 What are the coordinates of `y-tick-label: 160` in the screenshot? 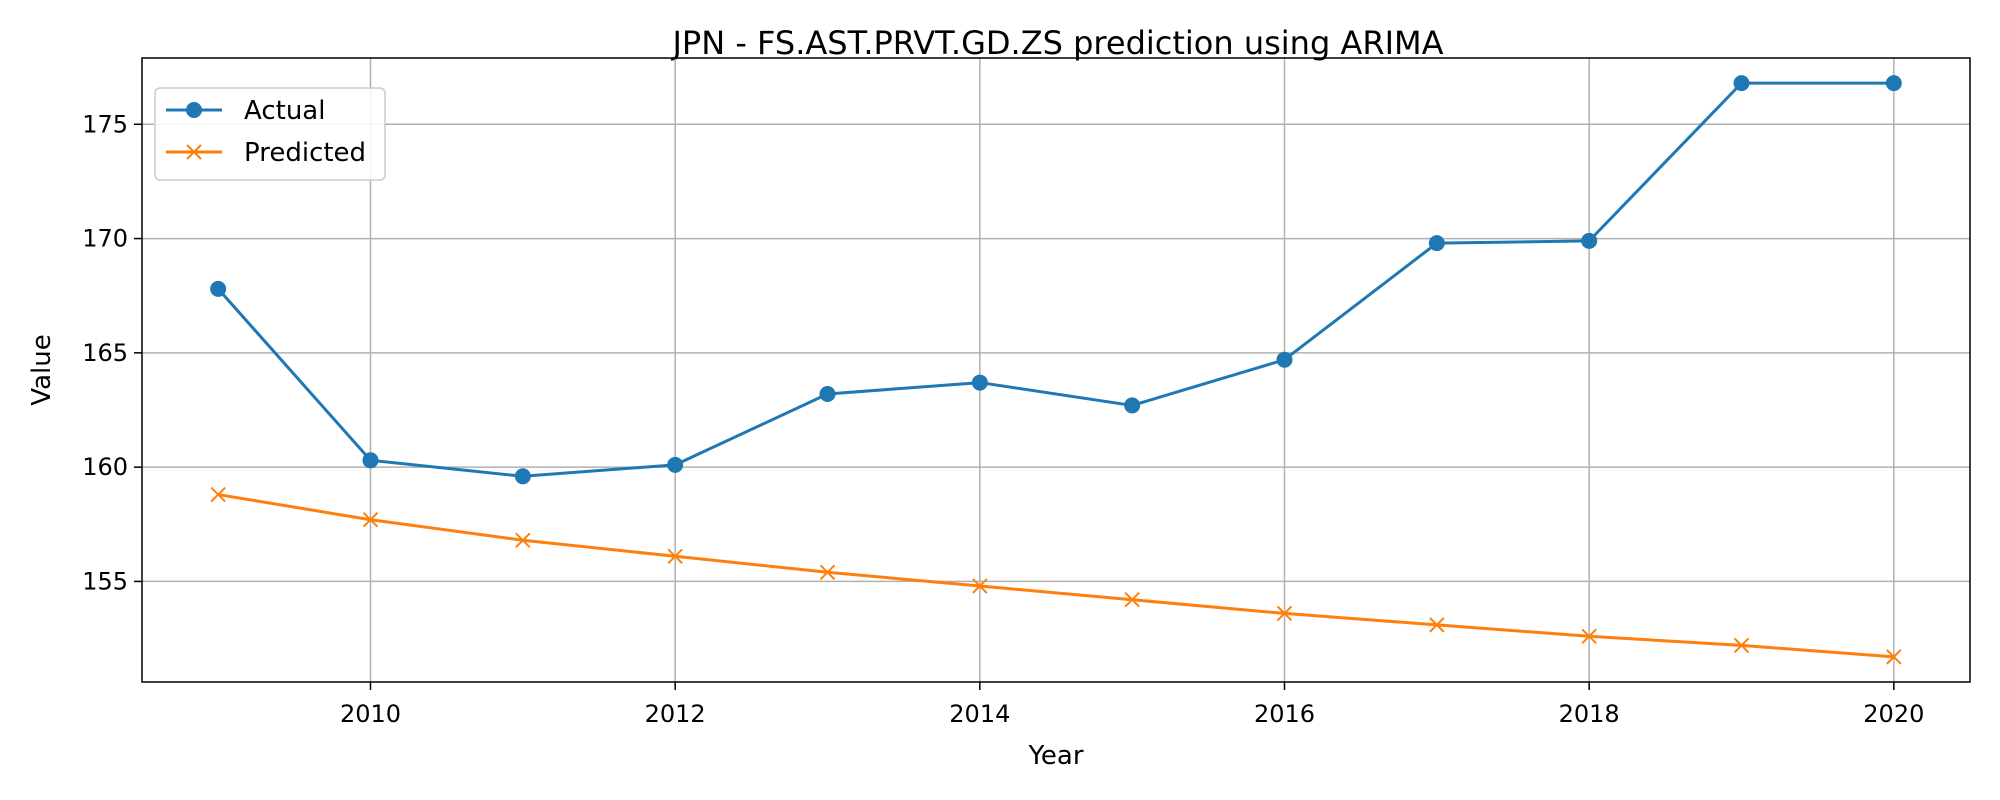 It's located at (105, 467).